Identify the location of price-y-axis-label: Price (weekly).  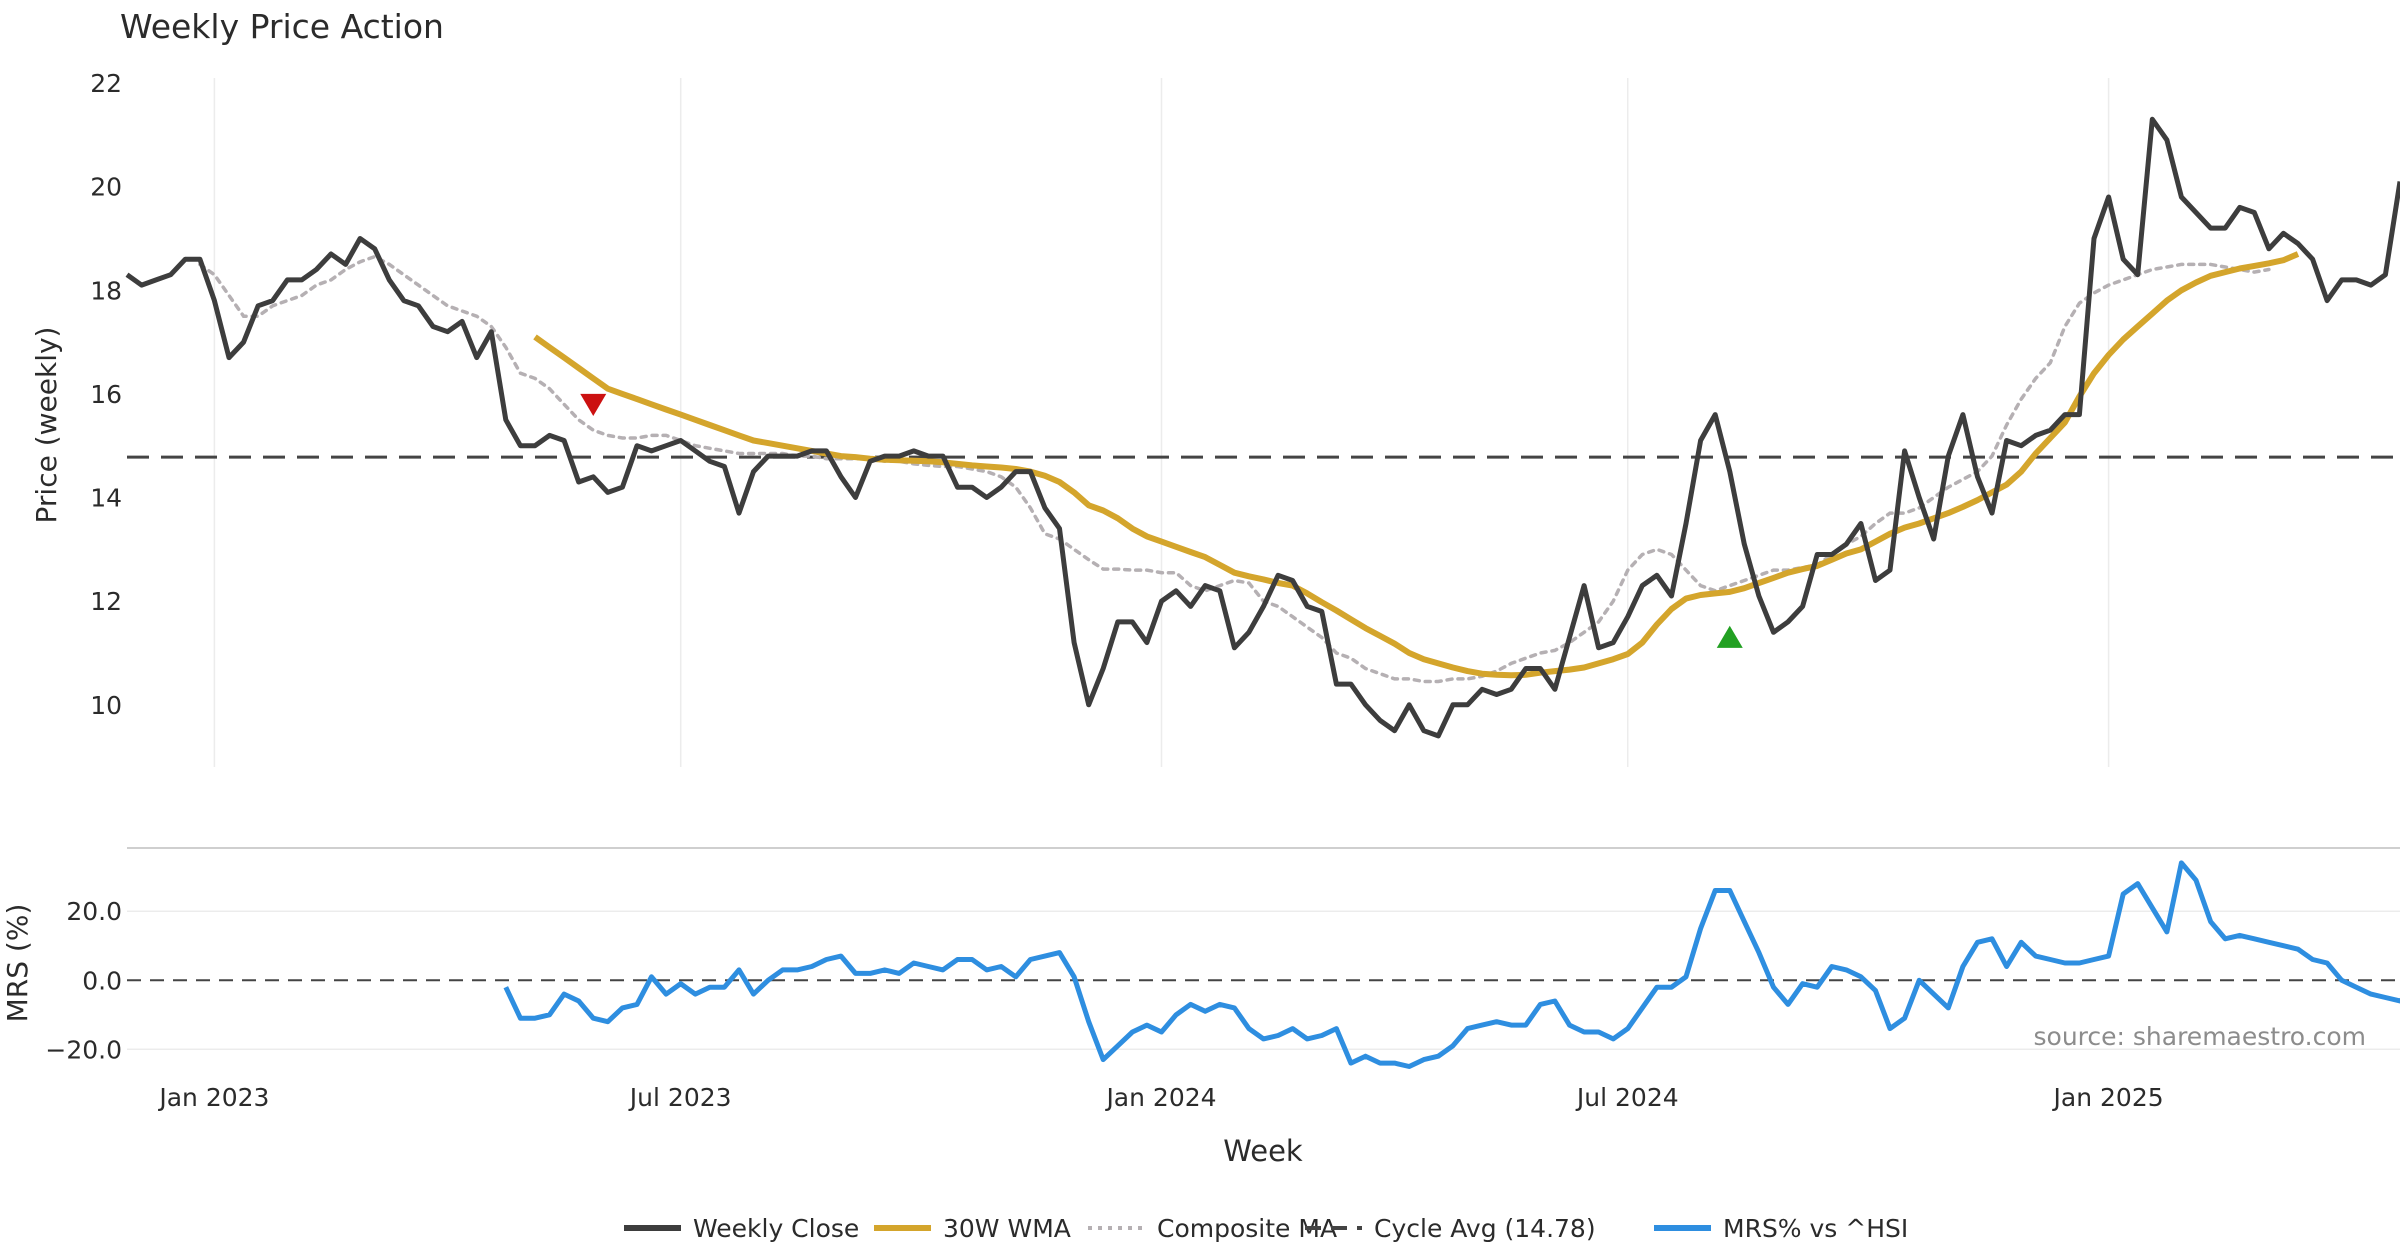
(46, 425).